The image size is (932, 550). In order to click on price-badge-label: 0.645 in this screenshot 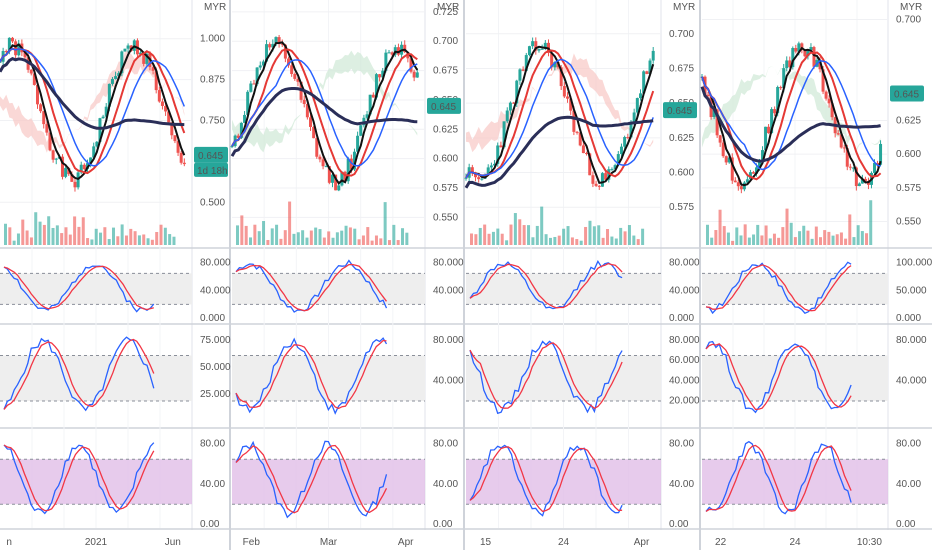, I will do `click(679, 111)`.